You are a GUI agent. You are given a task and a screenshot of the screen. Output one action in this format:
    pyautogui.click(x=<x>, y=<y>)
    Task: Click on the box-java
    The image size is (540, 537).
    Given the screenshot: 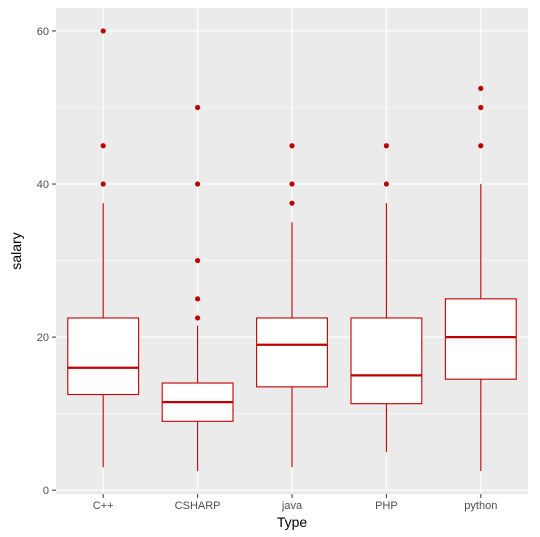 What is the action you would take?
    pyautogui.click(x=292, y=305)
    